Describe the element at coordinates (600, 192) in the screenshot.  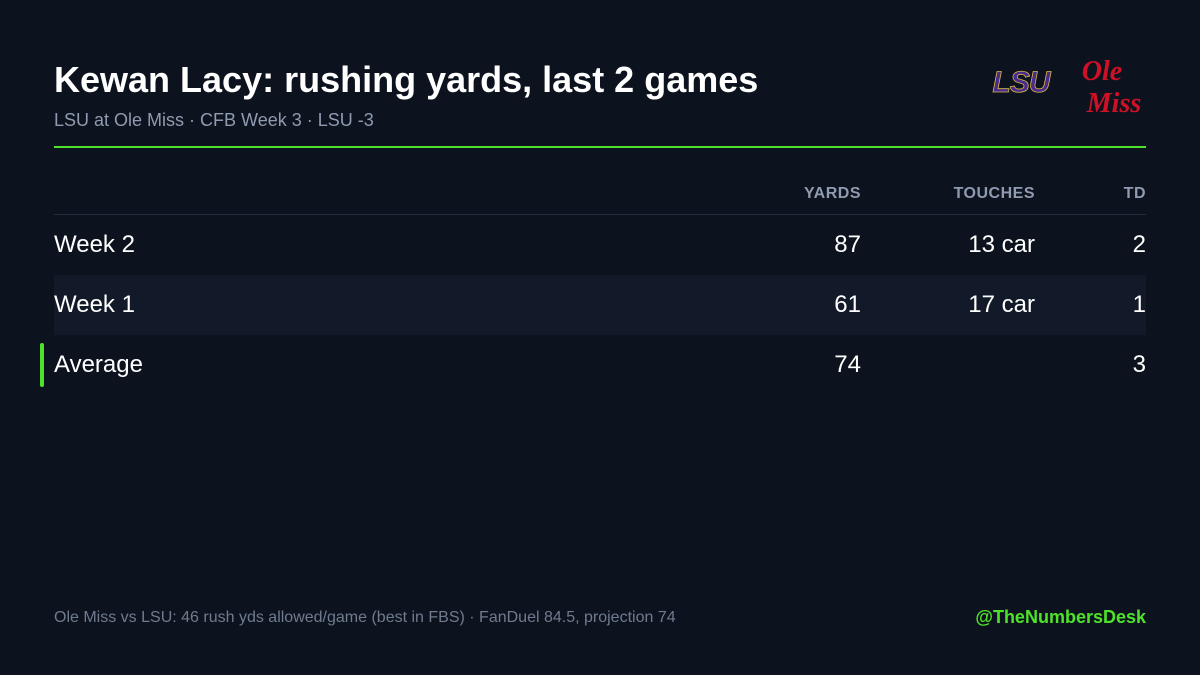
I see `table-header: YARDS TOUCHES TD` at that location.